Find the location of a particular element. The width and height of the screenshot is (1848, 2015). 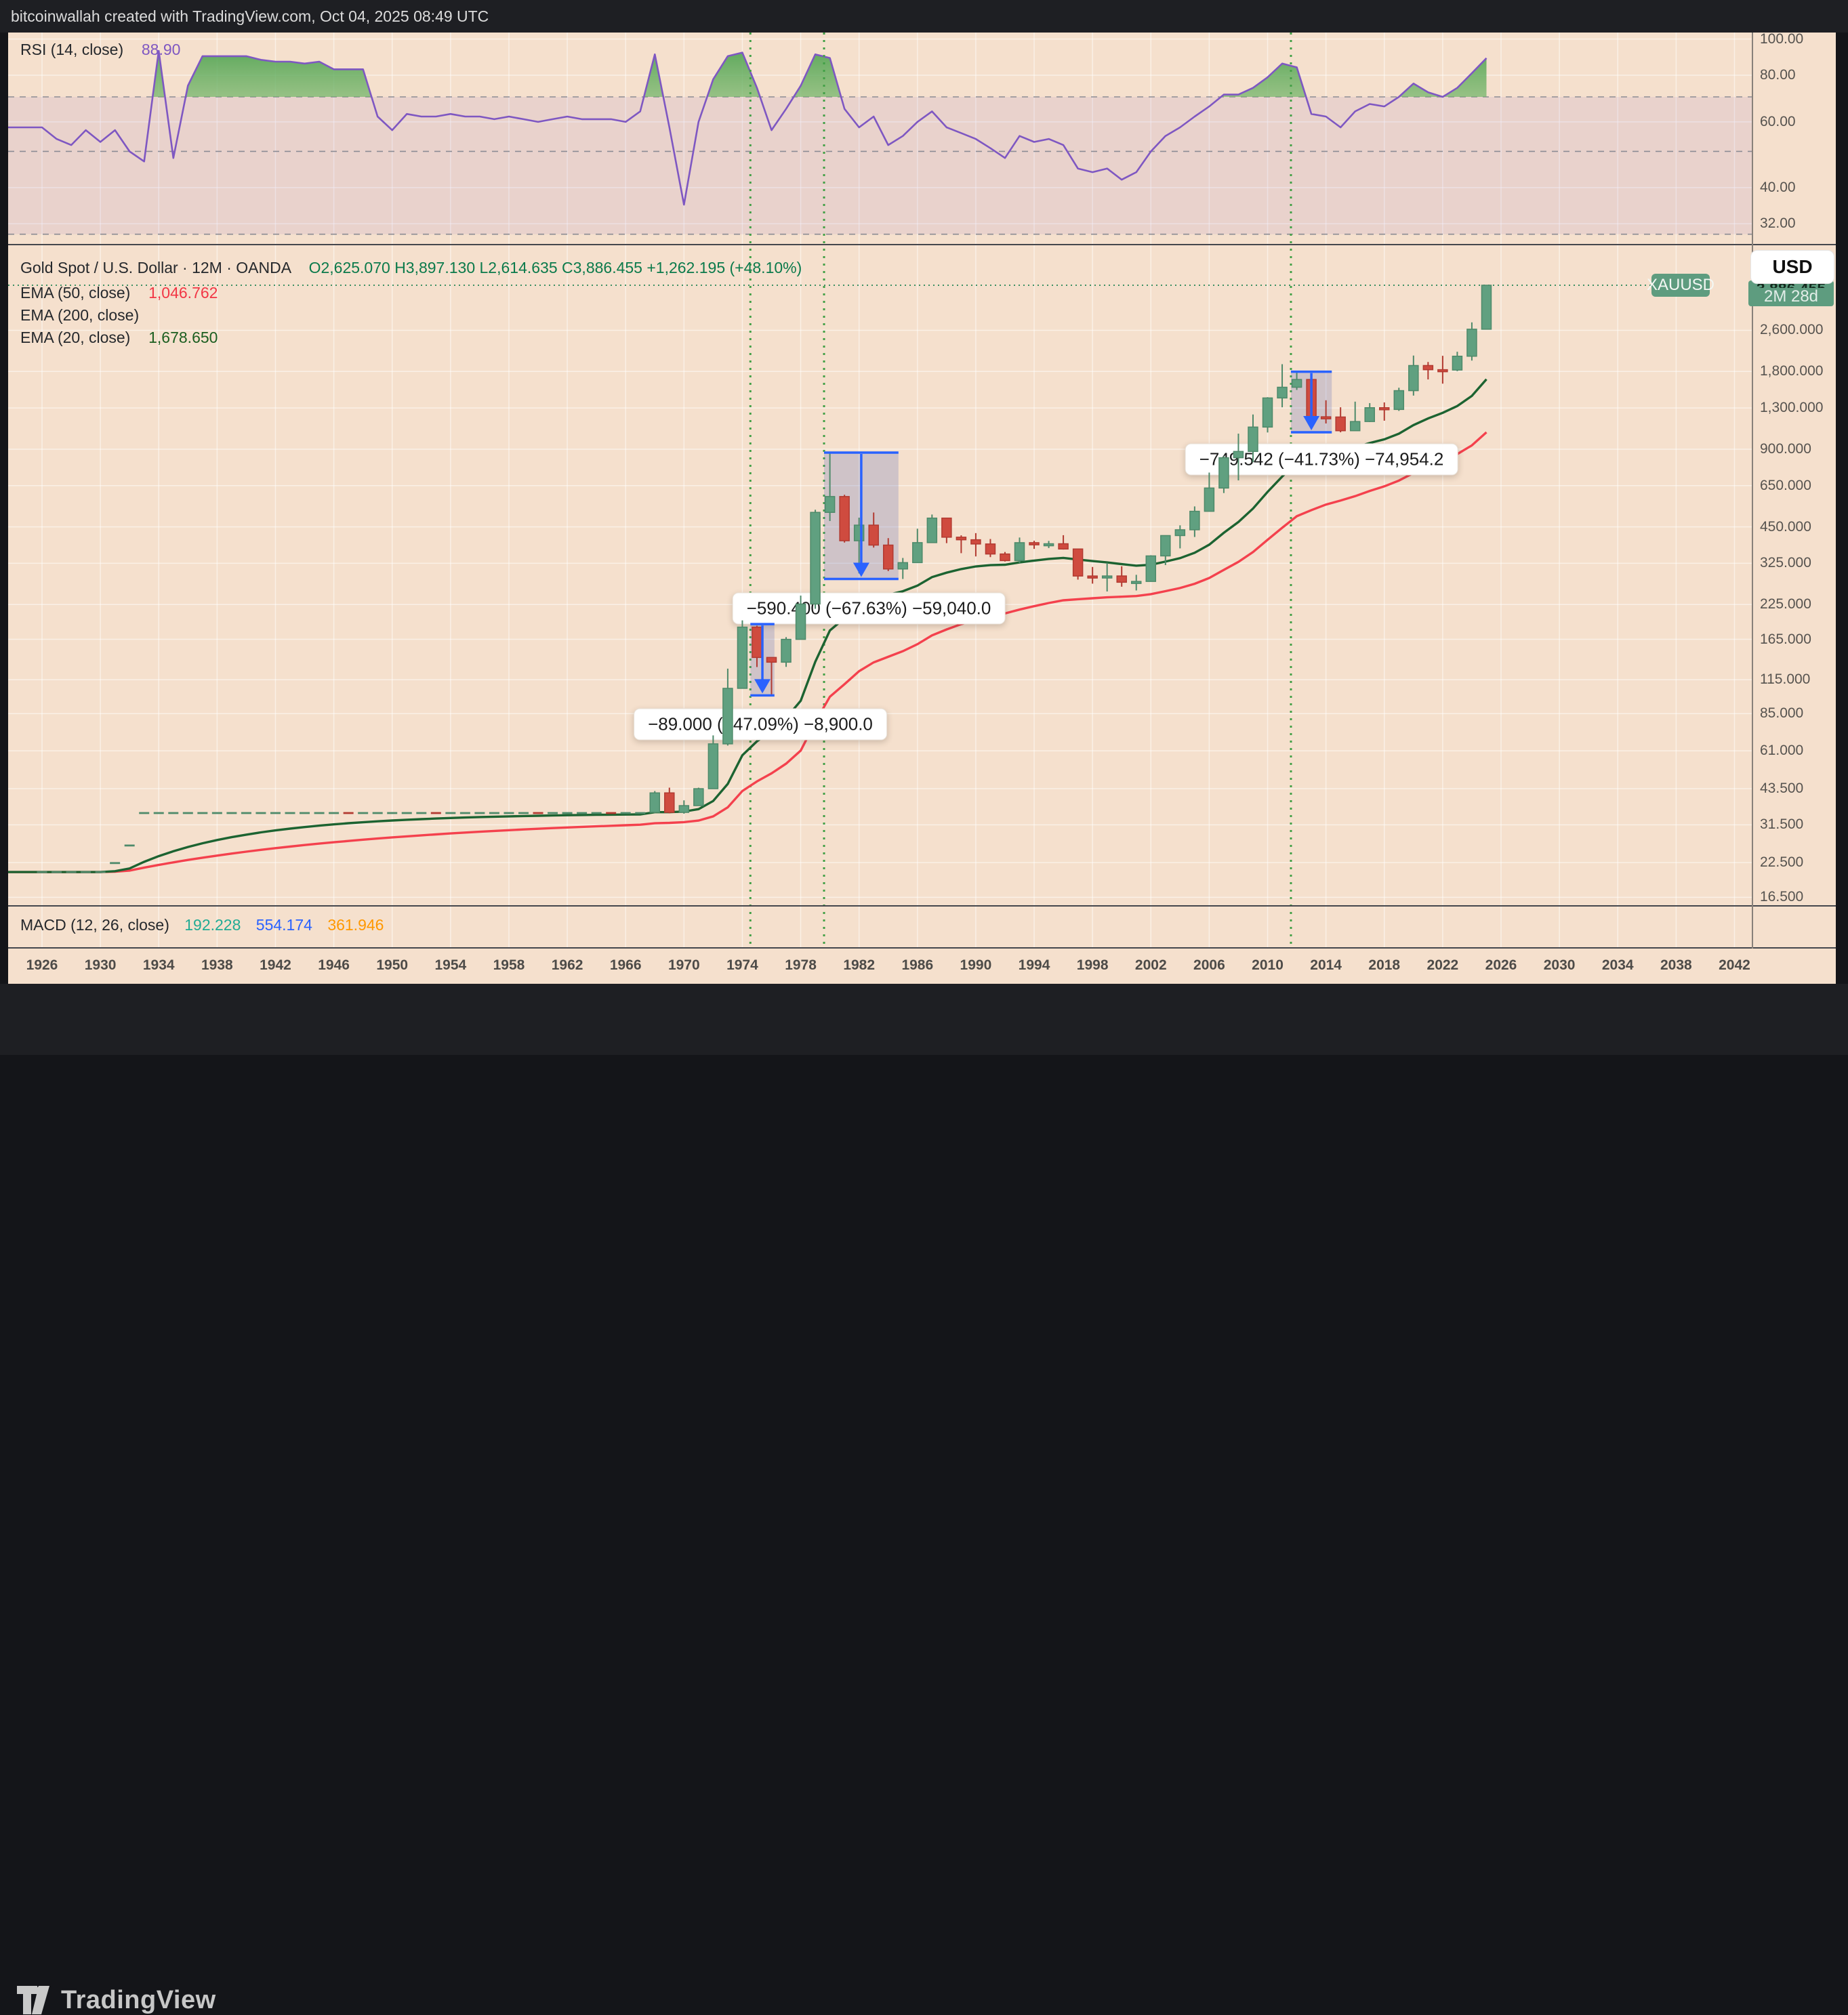

time-tick: 2042 is located at coordinates (1734, 965).